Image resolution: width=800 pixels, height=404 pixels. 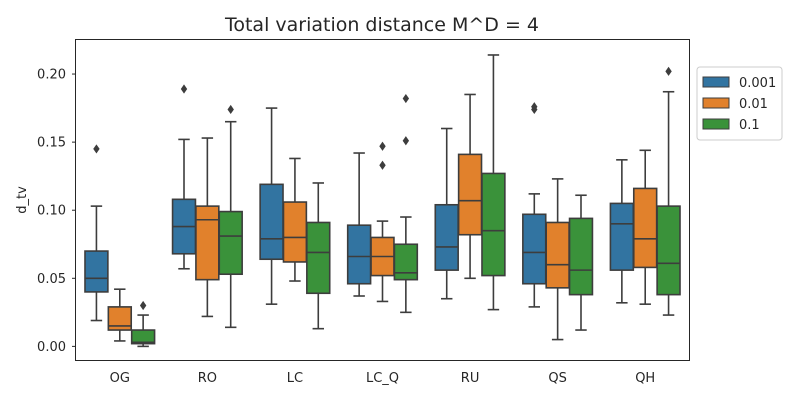 What do you see at coordinates (557, 378) in the screenshot?
I see `x-tick-label: QS` at bounding box center [557, 378].